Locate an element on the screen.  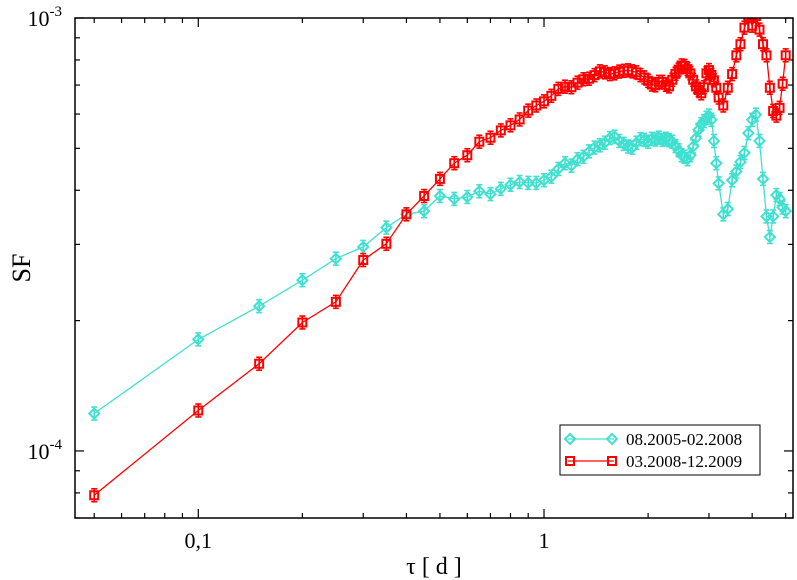
y-axis-title: SF is located at coordinates (21, 268).